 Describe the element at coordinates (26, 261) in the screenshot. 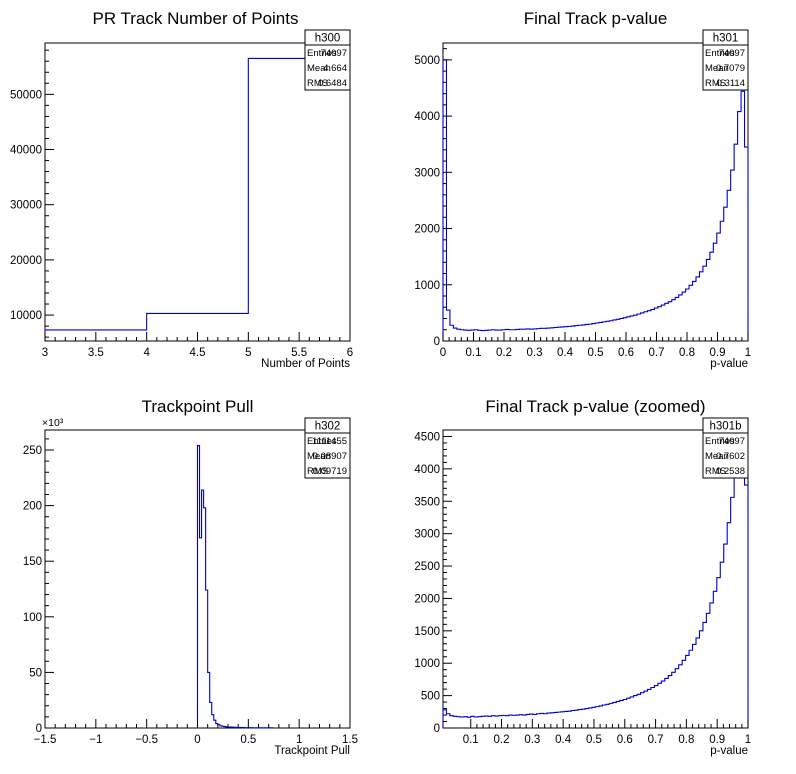

I see `y-tick-label: 20000` at that location.